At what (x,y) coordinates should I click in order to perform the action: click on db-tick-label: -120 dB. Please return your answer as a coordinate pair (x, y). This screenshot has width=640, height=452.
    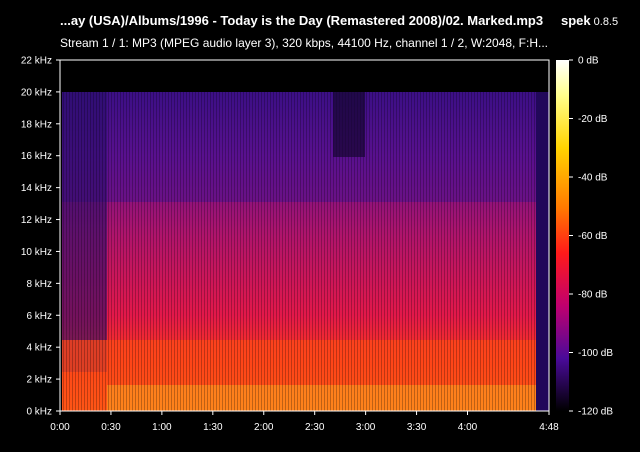
    Looking at the image, I should click on (595, 412).